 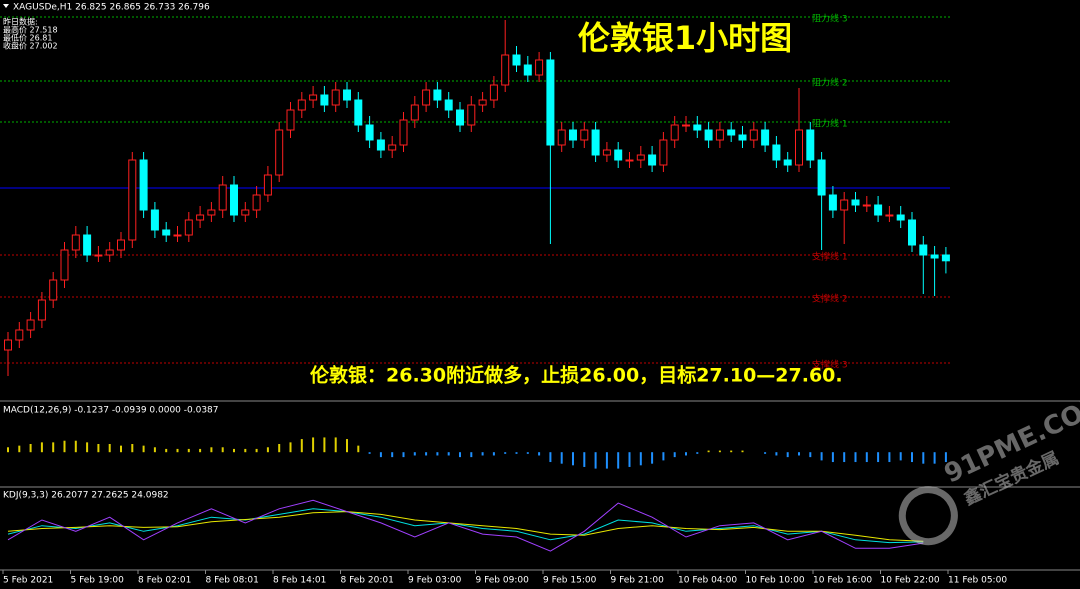 What do you see at coordinates (830, 83) in the screenshot?
I see `level-label: 阻力线 2` at bounding box center [830, 83].